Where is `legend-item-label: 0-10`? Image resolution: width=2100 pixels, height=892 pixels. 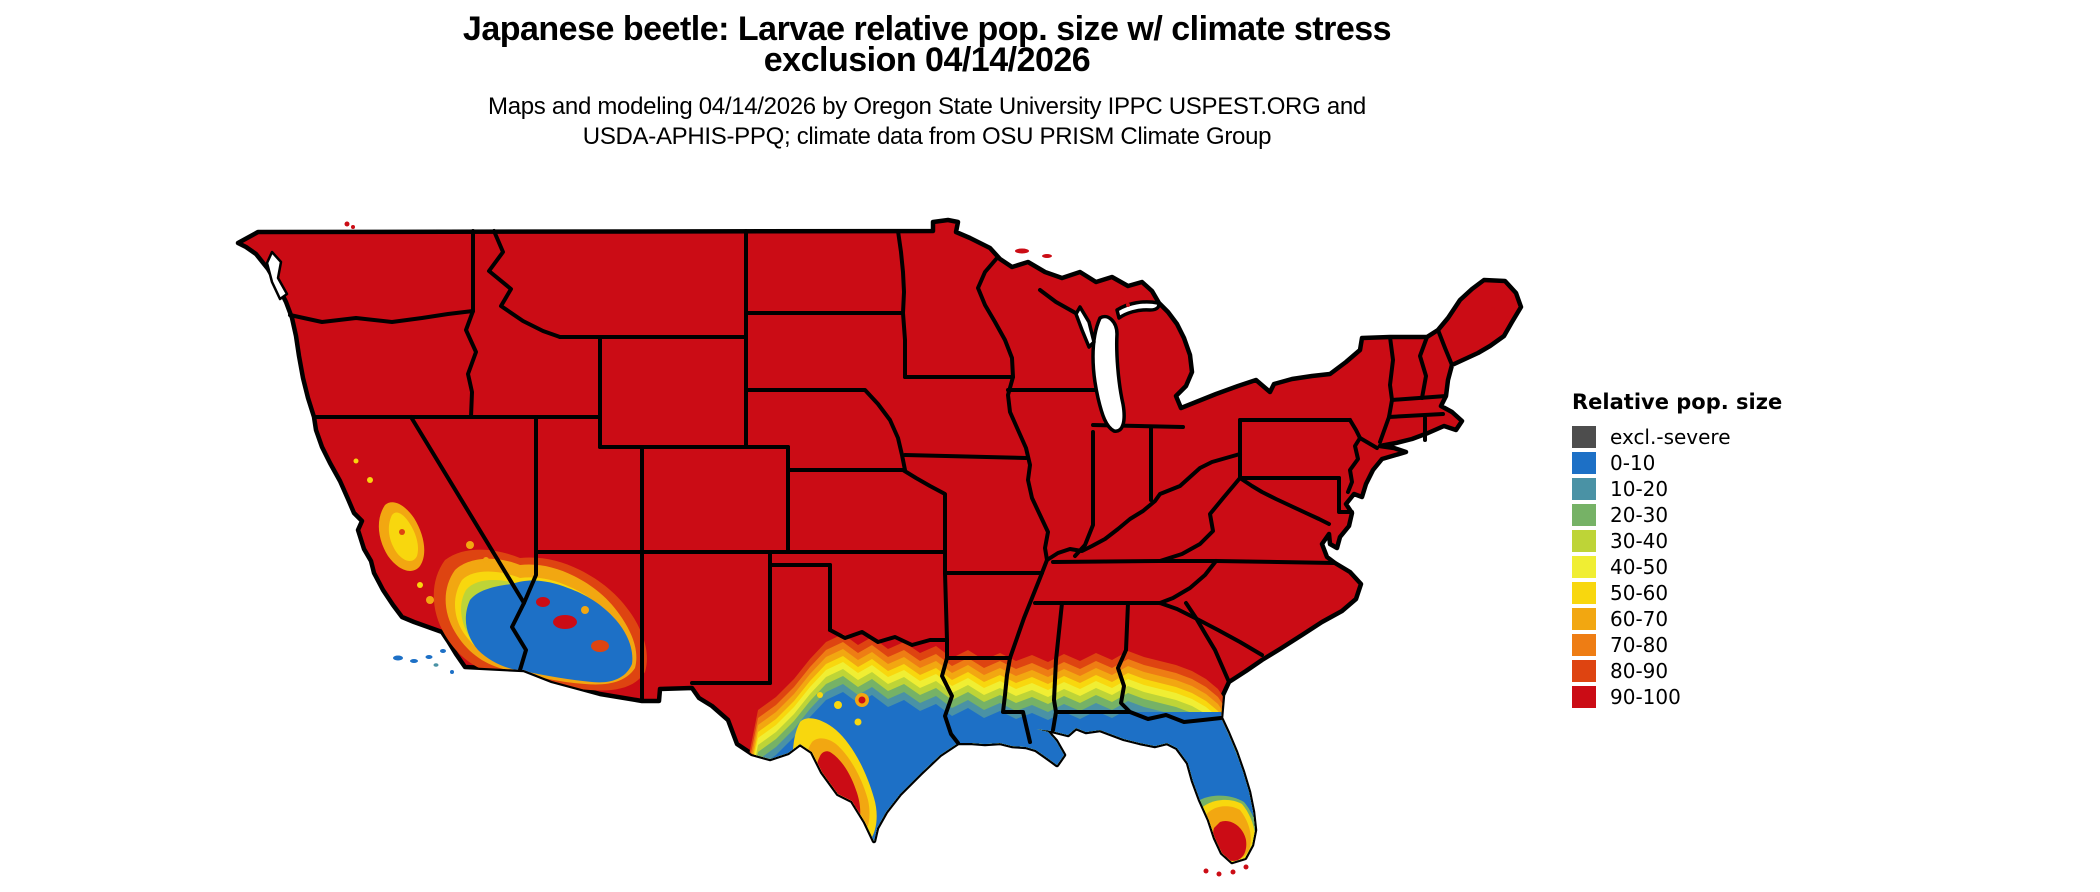 legend-item-label: 0-10 is located at coordinates (1633, 463).